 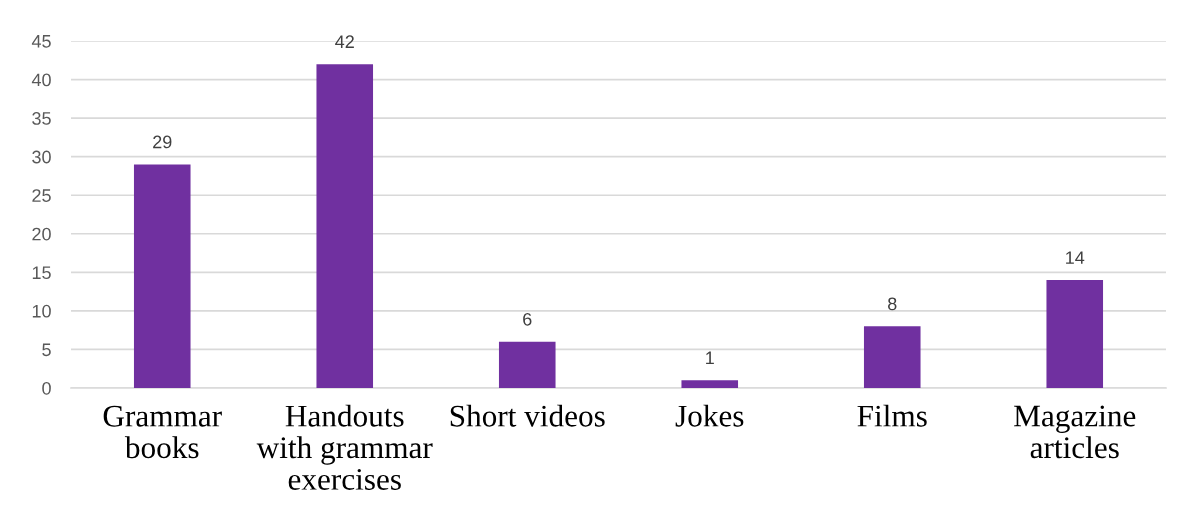 What do you see at coordinates (41, 311) in the screenshot?
I see `y-tick-label: 10` at bounding box center [41, 311].